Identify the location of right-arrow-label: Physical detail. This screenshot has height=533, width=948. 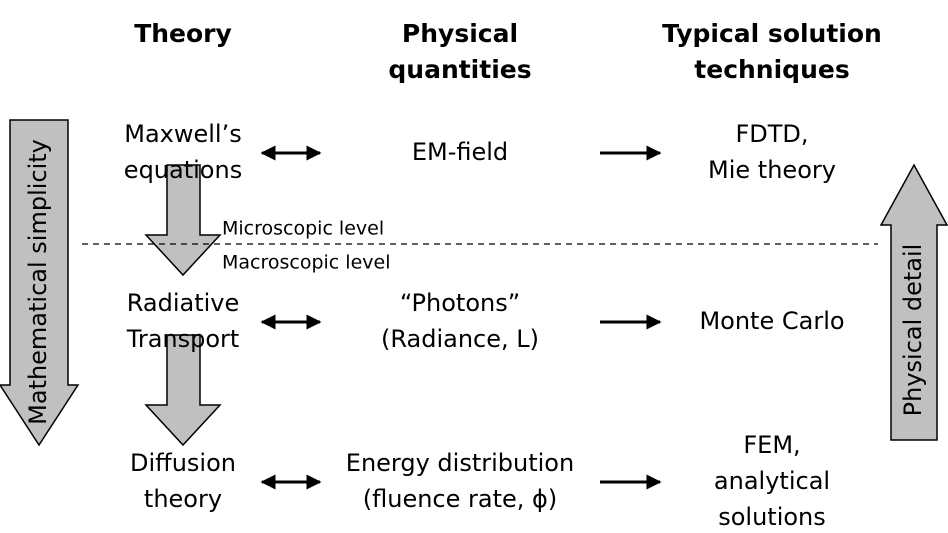
(913, 330).